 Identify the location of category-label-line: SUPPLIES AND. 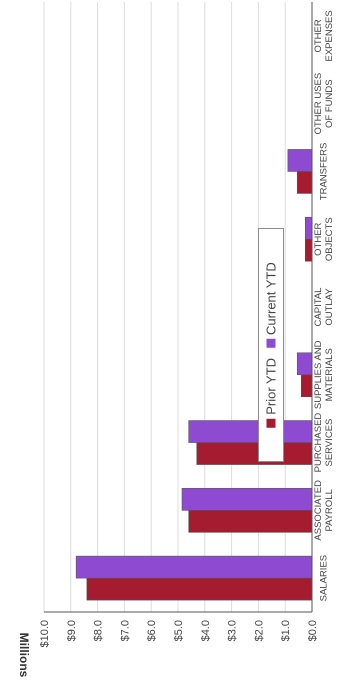
(318, 374).